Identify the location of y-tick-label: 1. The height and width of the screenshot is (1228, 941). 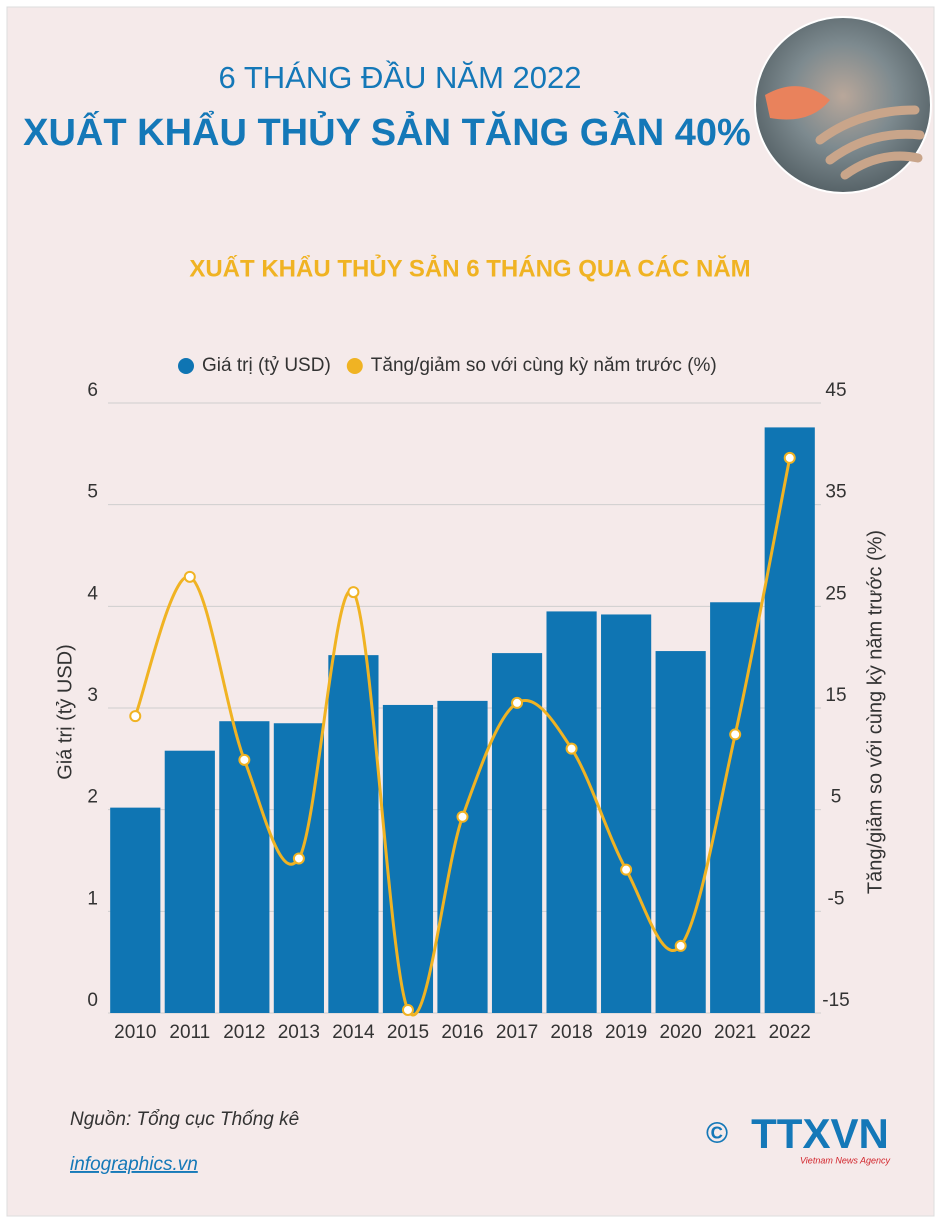
(92, 898).